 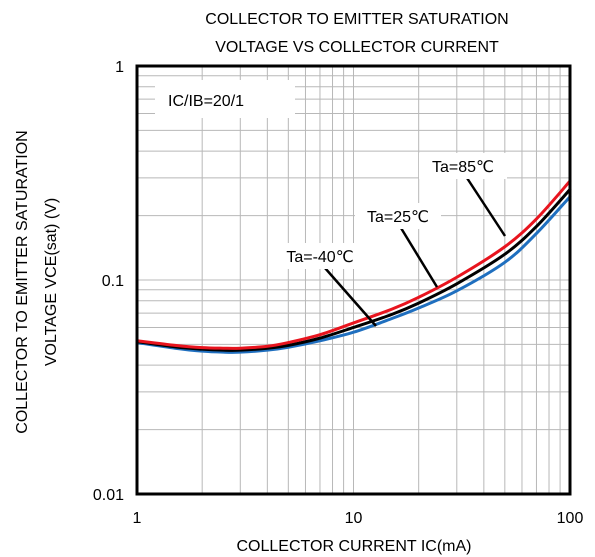 I want to click on x-tick-labels: 1 10 100, so click(x=358, y=518).